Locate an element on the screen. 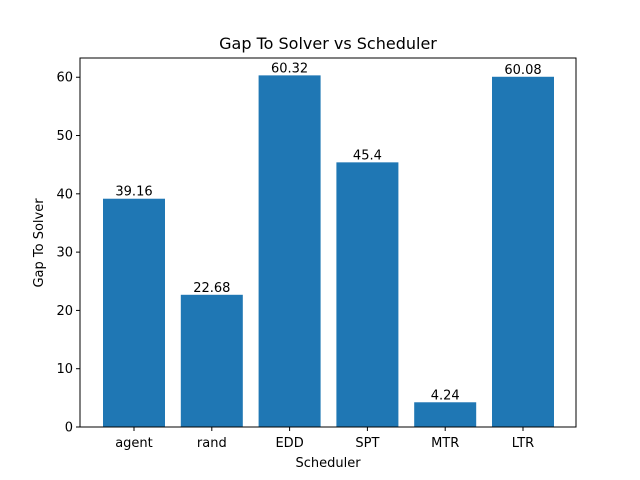 This screenshot has width=640, height=480. x-tick-label-spt: SPT is located at coordinates (367, 443).